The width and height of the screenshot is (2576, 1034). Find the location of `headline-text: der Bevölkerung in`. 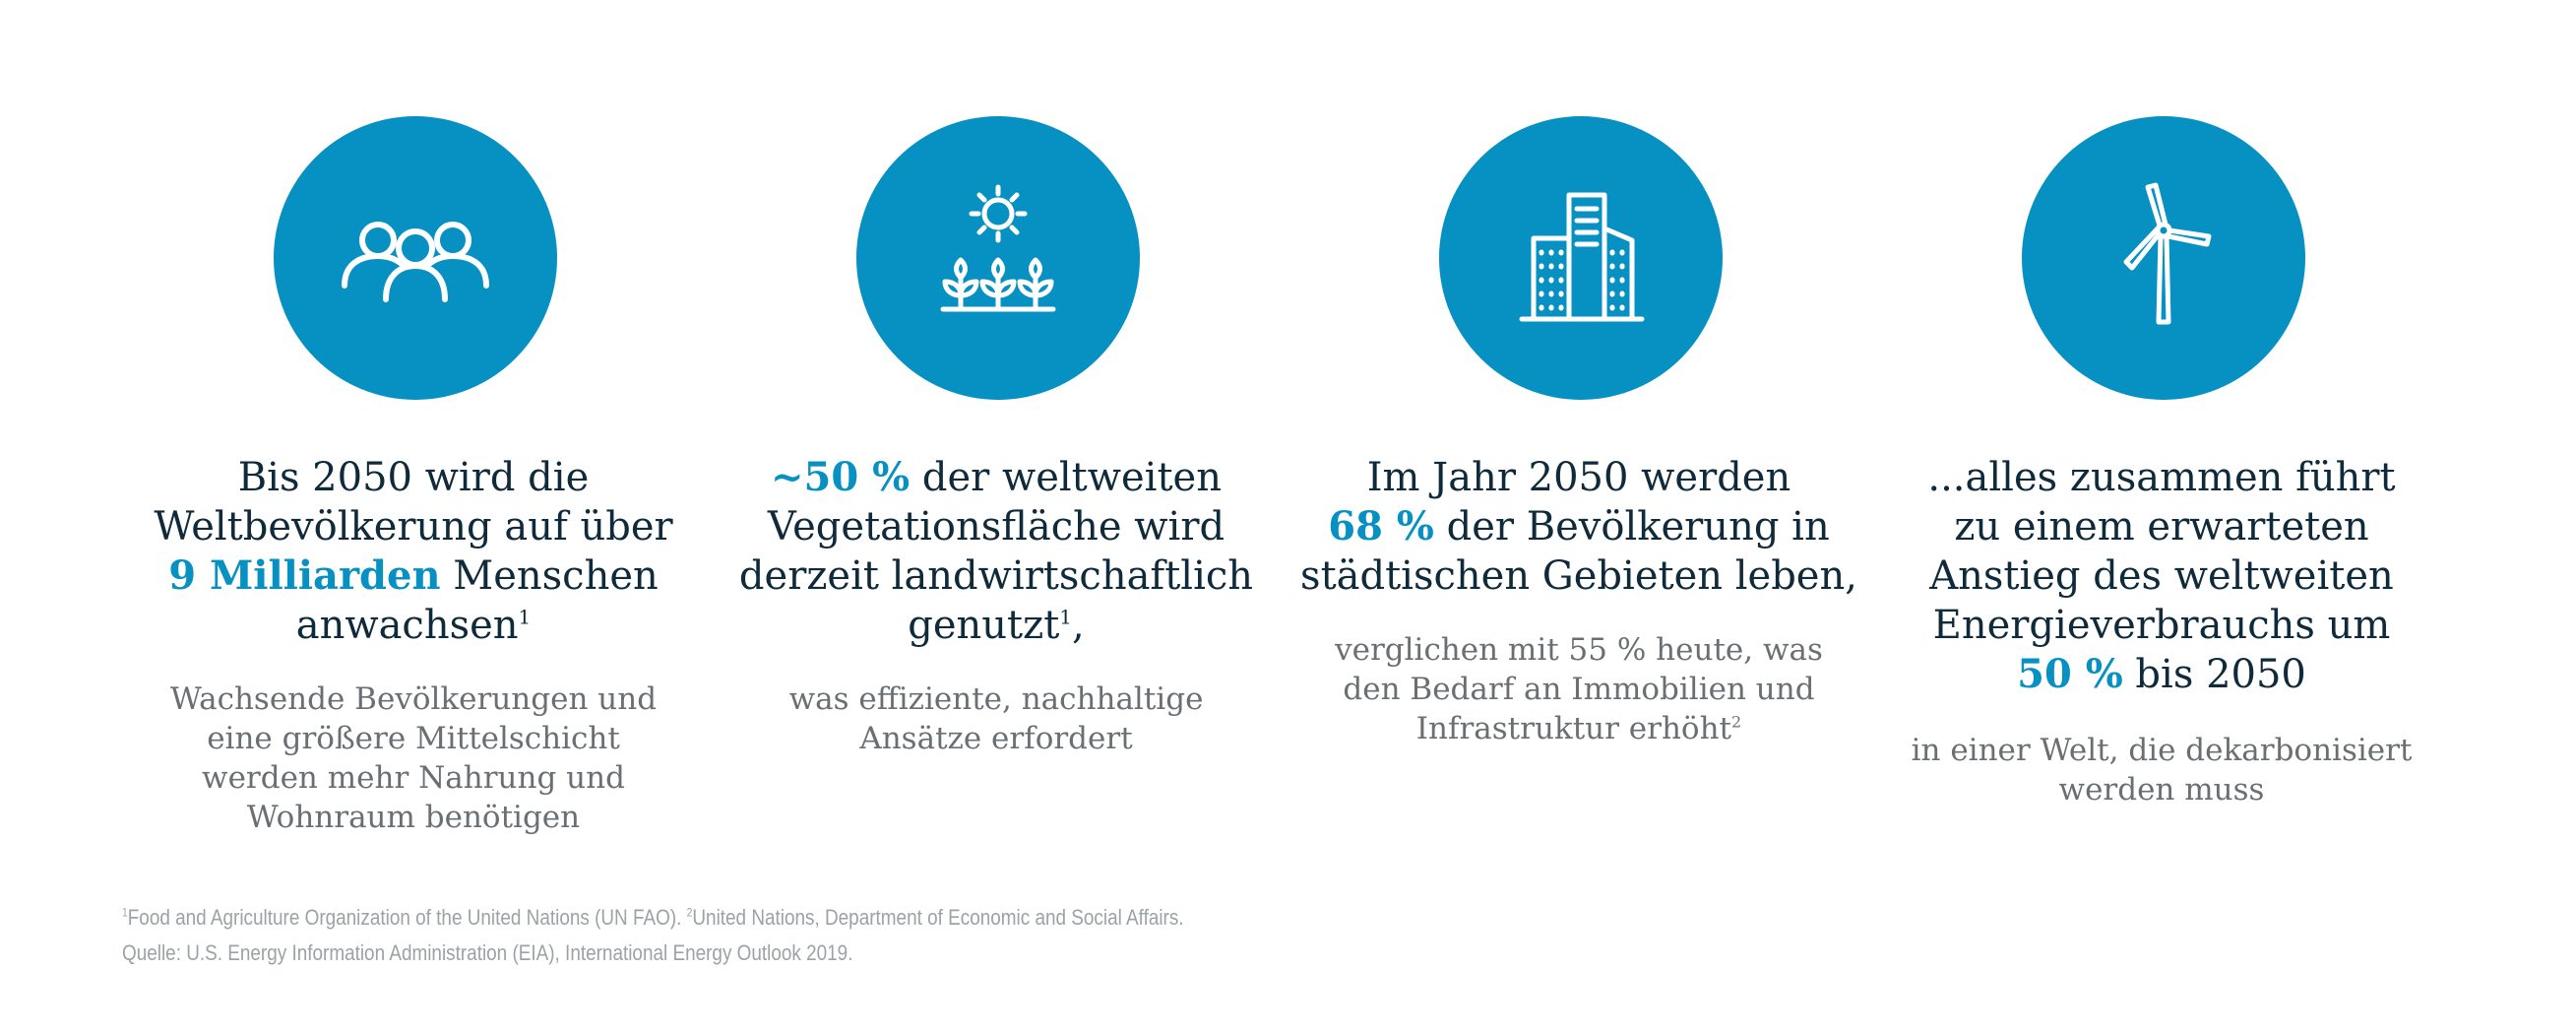

headline-text: der Bevölkerung in is located at coordinates (1631, 526).